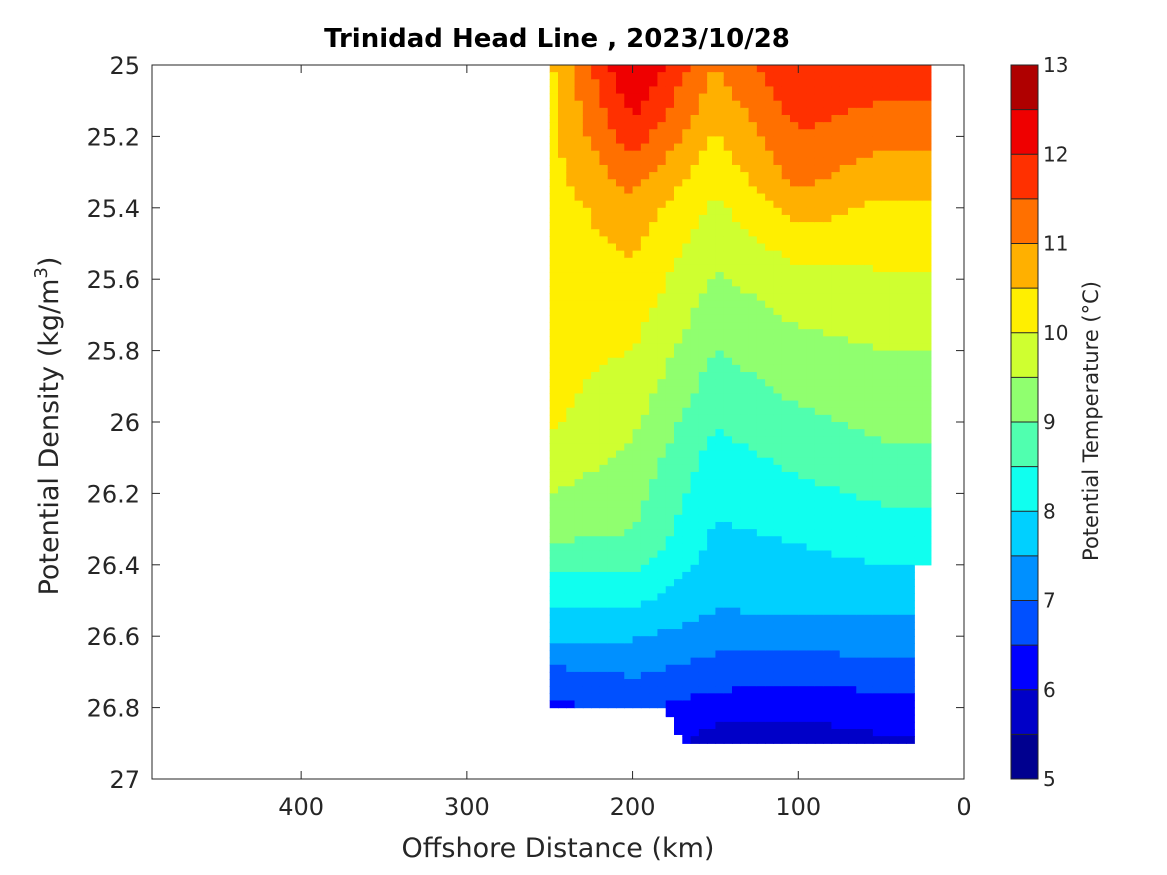 The width and height of the screenshot is (1167, 875). Describe the element at coordinates (1091, 421) in the screenshot. I see `colorbar-title: Potential Temperature (°C)` at that location.